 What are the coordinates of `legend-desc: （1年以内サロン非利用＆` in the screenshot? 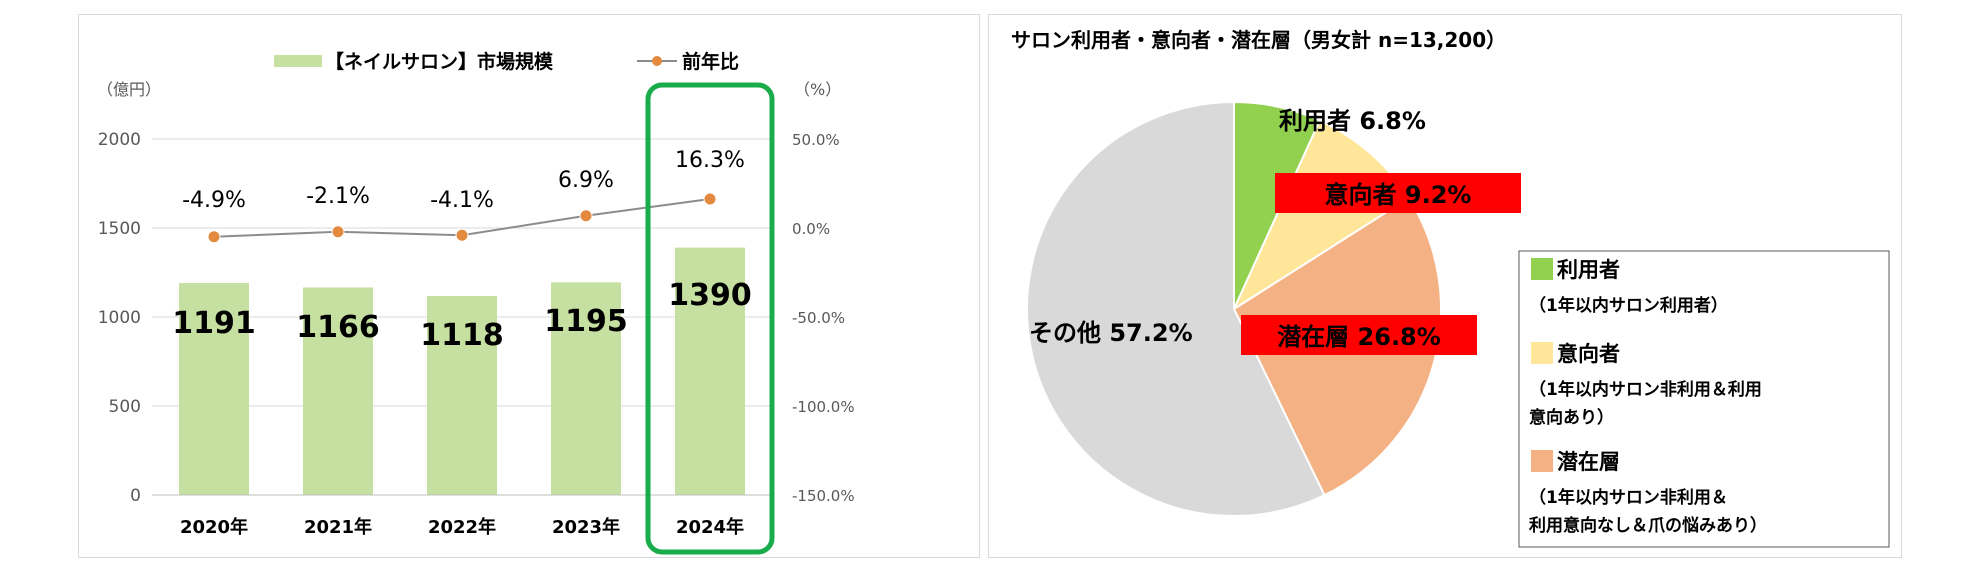 It's located at (1628, 497).